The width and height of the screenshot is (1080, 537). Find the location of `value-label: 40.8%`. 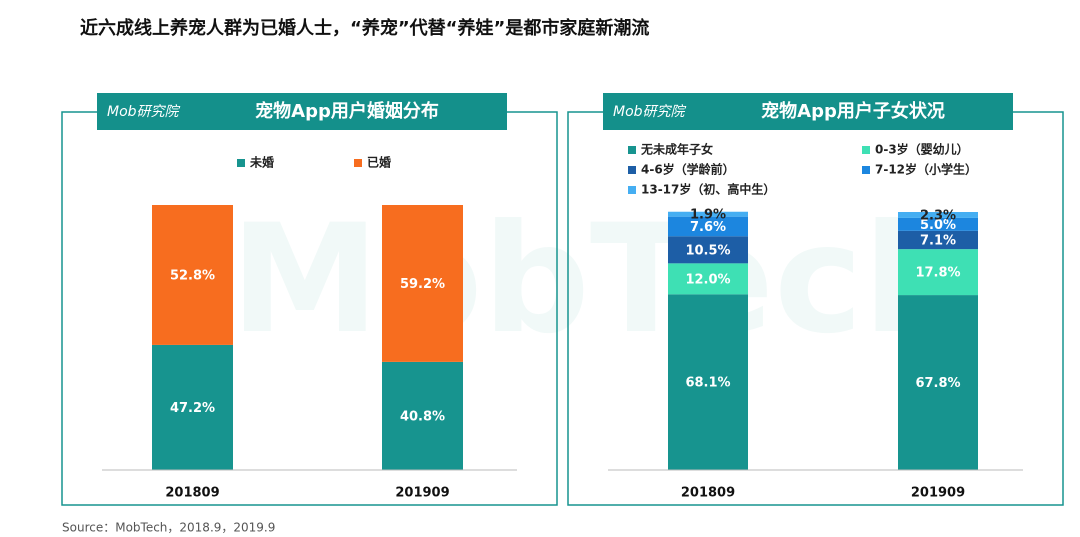

value-label: 40.8% is located at coordinates (422, 416).